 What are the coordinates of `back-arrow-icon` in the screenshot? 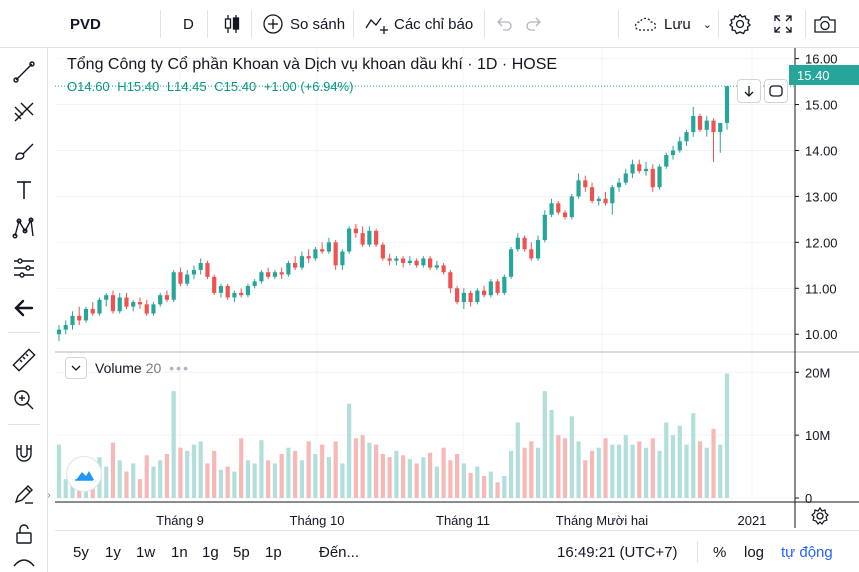 It's located at (24, 308).